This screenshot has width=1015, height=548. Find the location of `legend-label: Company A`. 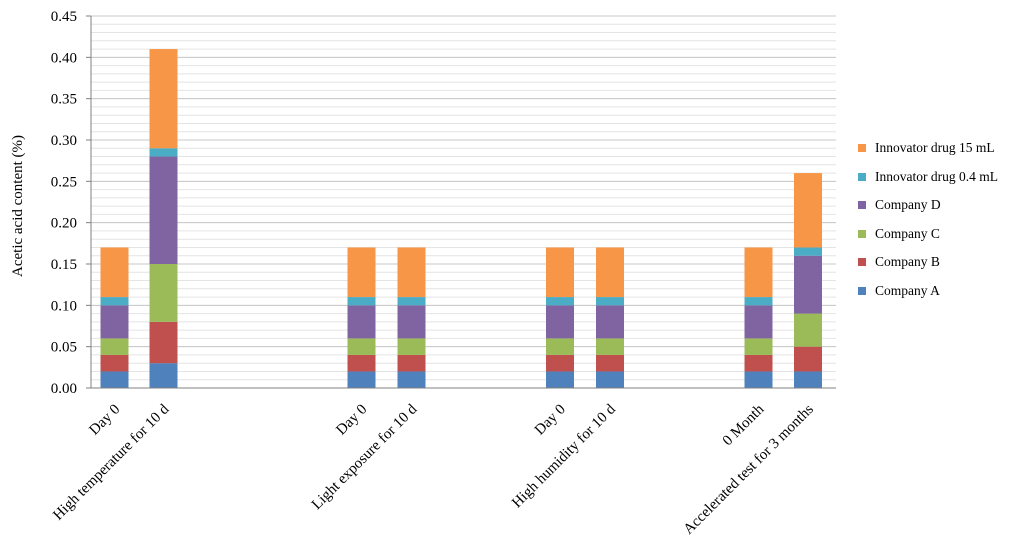

legend-label: Company A is located at coordinates (907, 290).